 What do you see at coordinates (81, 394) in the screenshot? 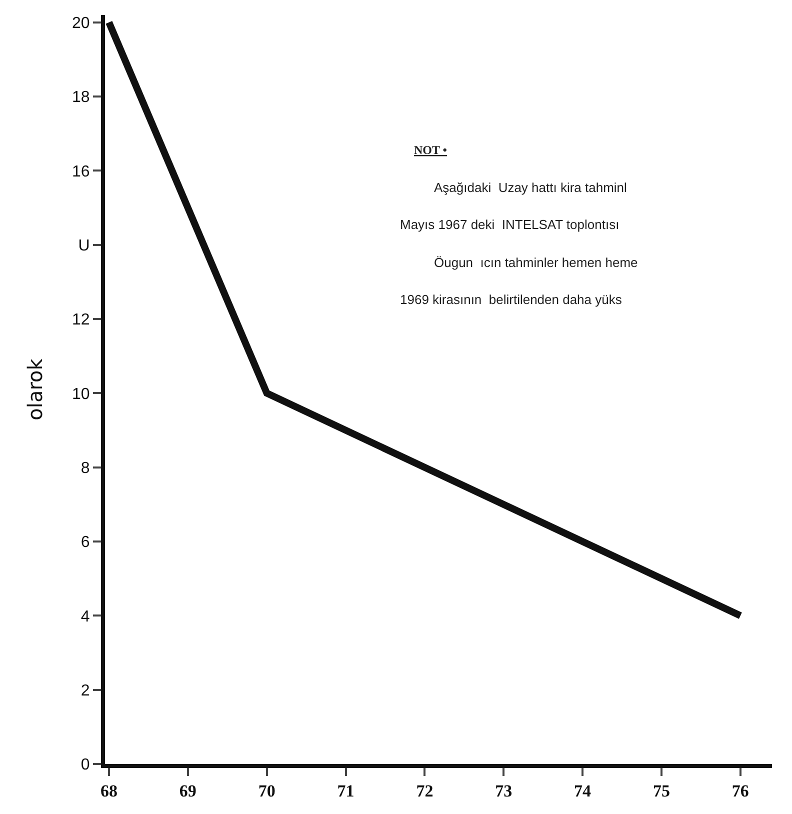
I see `y-tick-label: 10` at bounding box center [81, 394].